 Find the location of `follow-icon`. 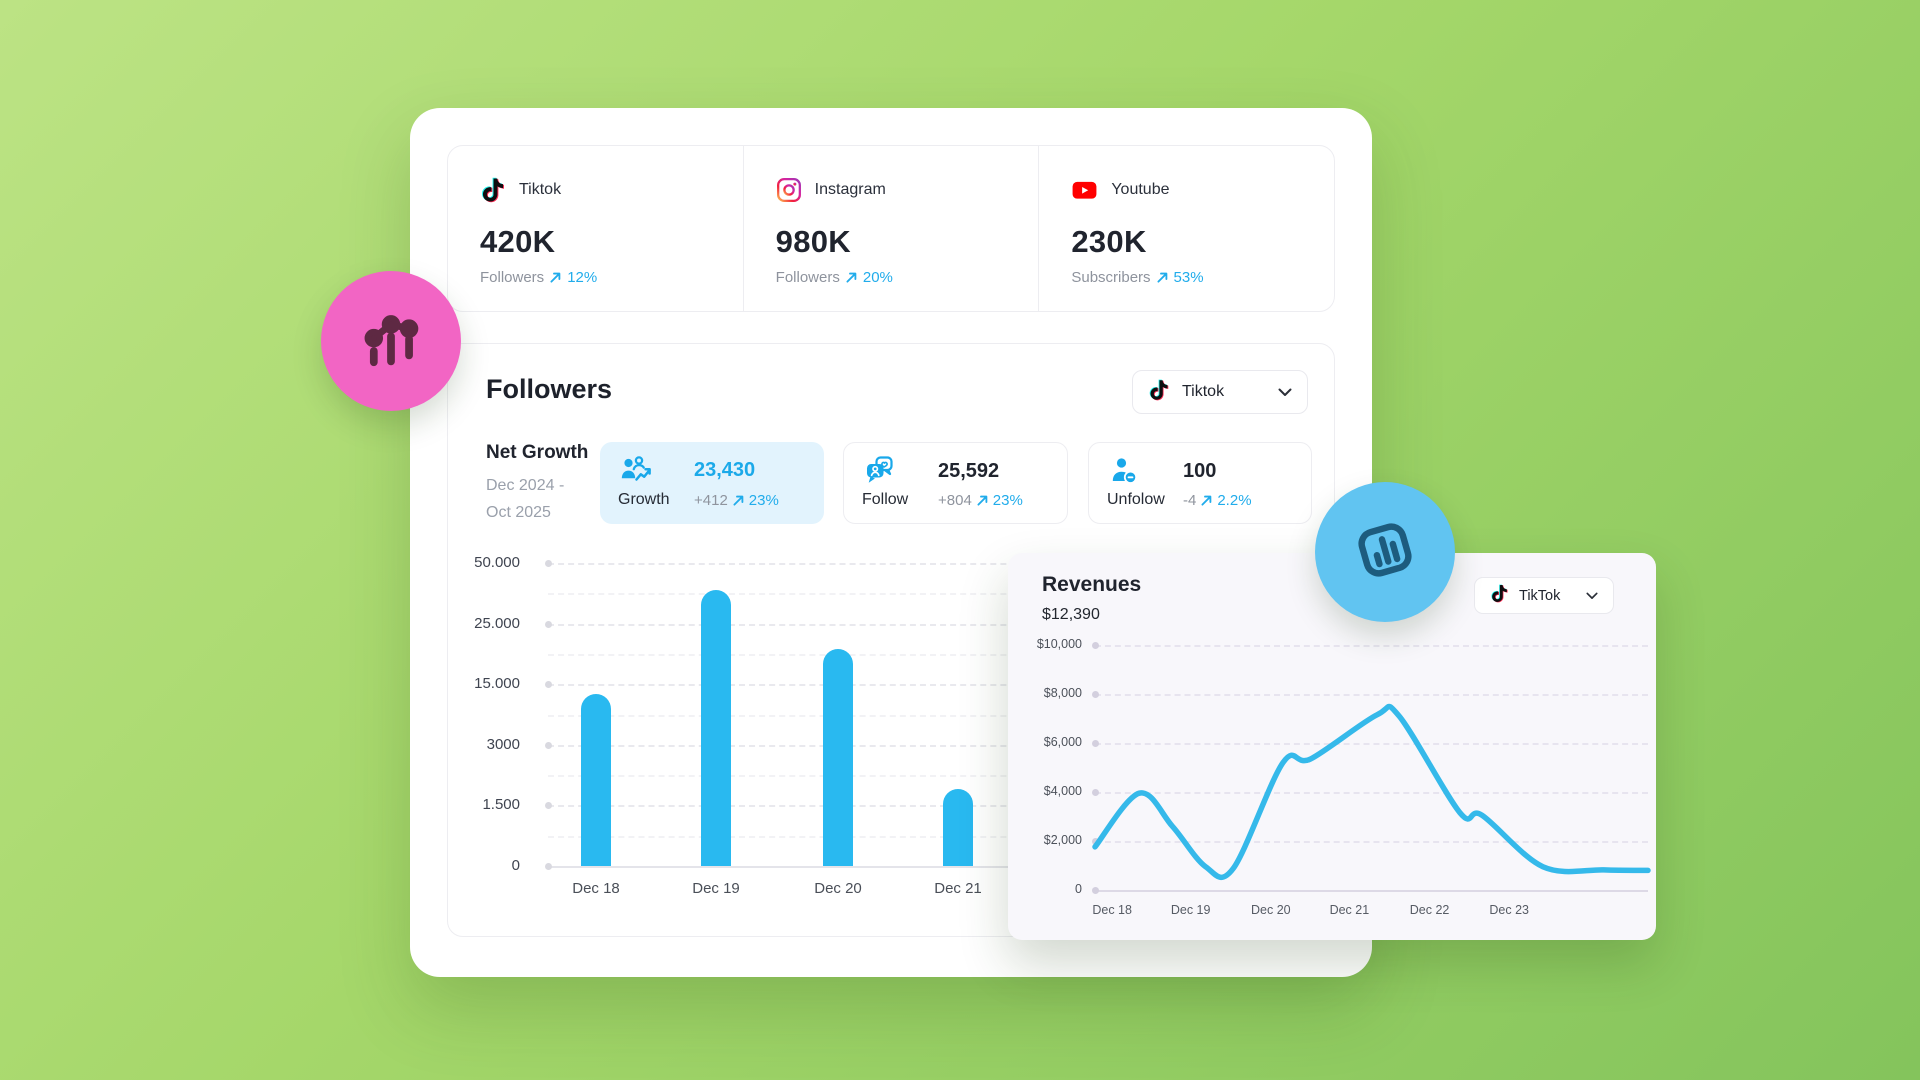

follow-icon is located at coordinates (900, 471).